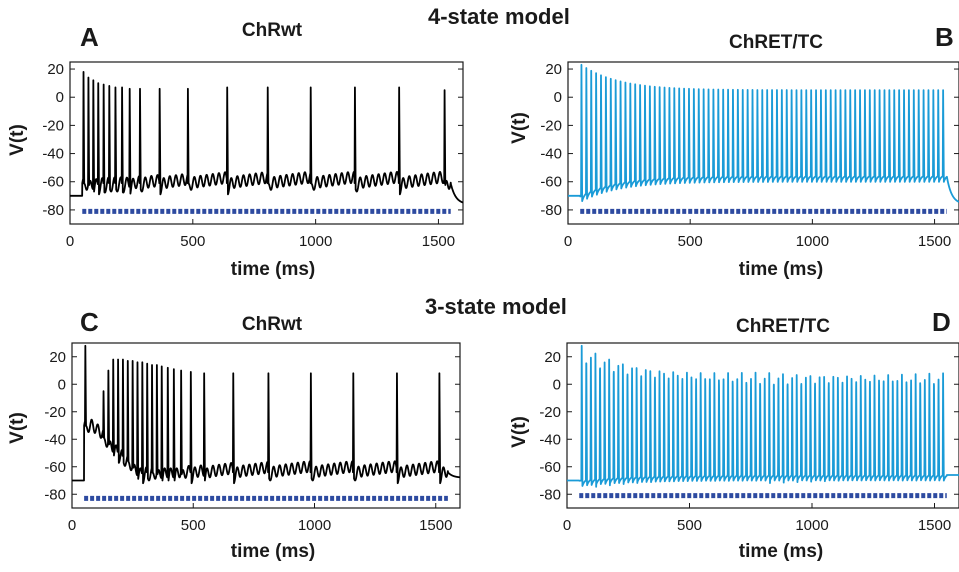 The width and height of the screenshot is (959, 572). I want to click on panel-a-xtick-label: 500, so click(192, 241).